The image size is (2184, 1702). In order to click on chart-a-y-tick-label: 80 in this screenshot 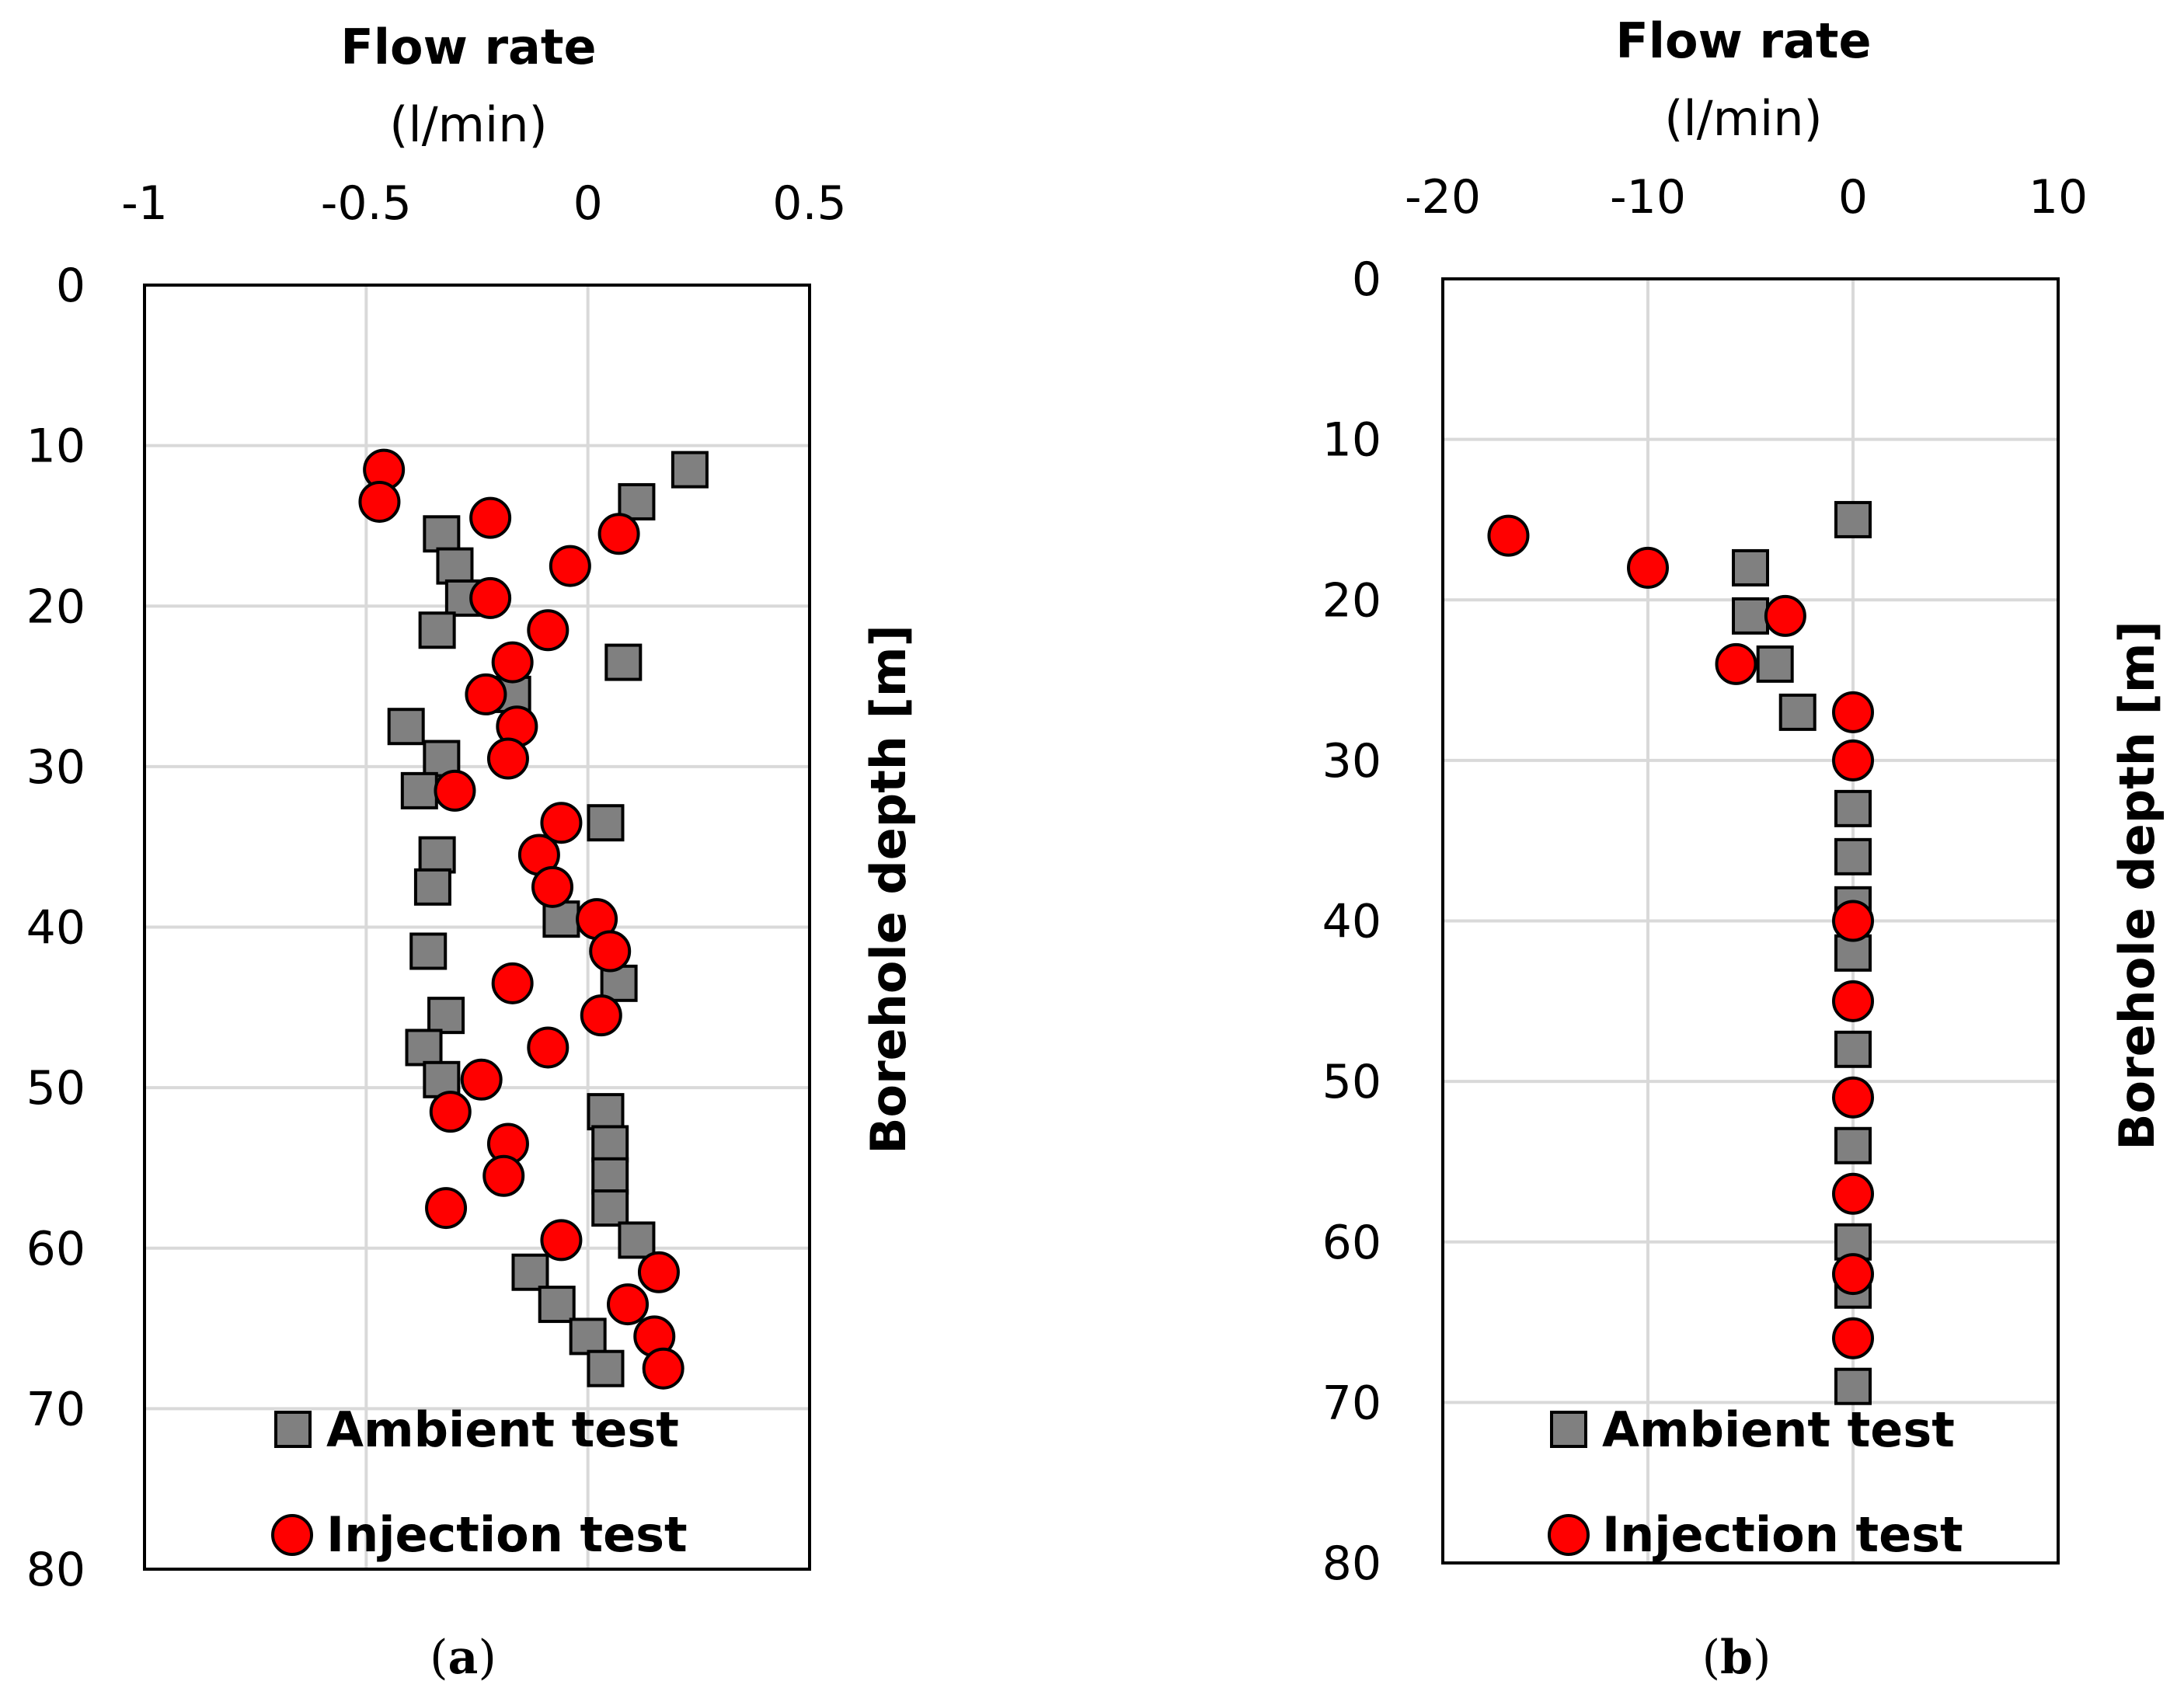, I will do `click(56, 1570)`.